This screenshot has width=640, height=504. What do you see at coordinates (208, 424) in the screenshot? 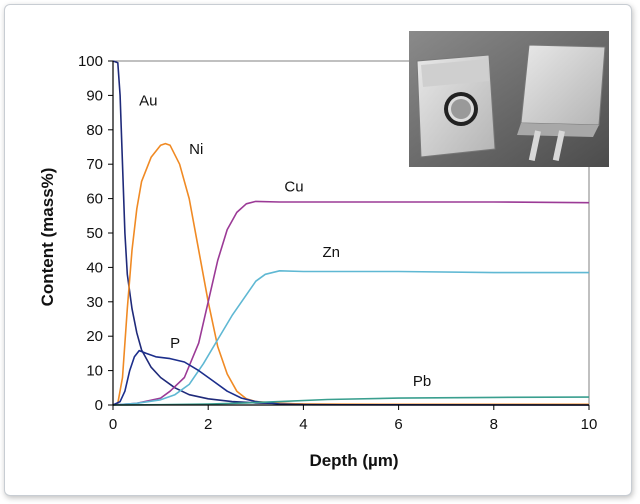
I see `x-tick-label: 2` at bounding box center [208, 424].